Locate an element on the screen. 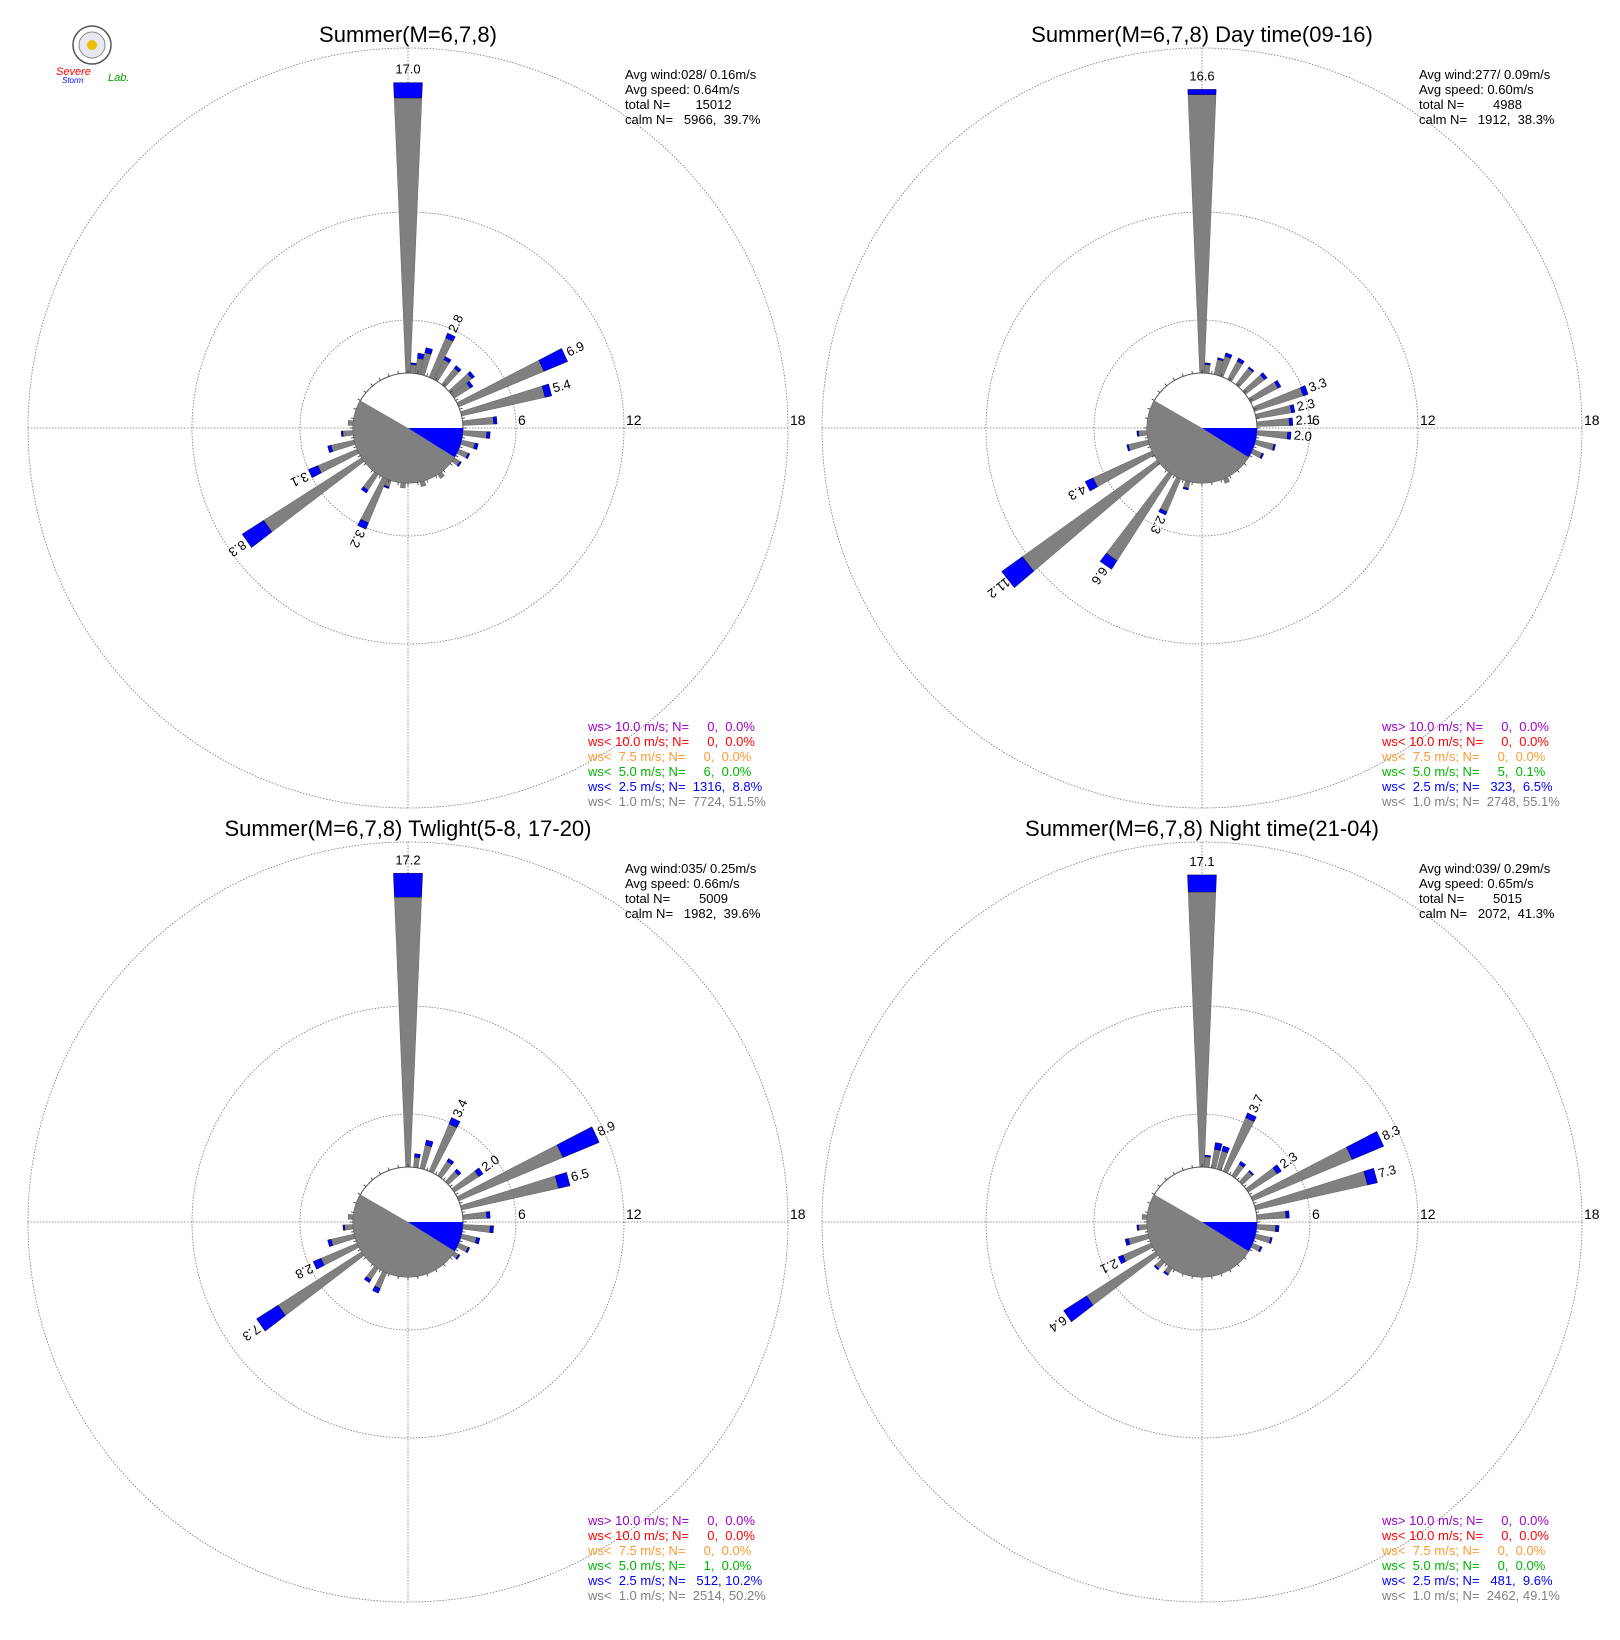 This screenshot has height=1640, width=1620. sector-value-label: 6.5 is located at coordinates (579, 1174).